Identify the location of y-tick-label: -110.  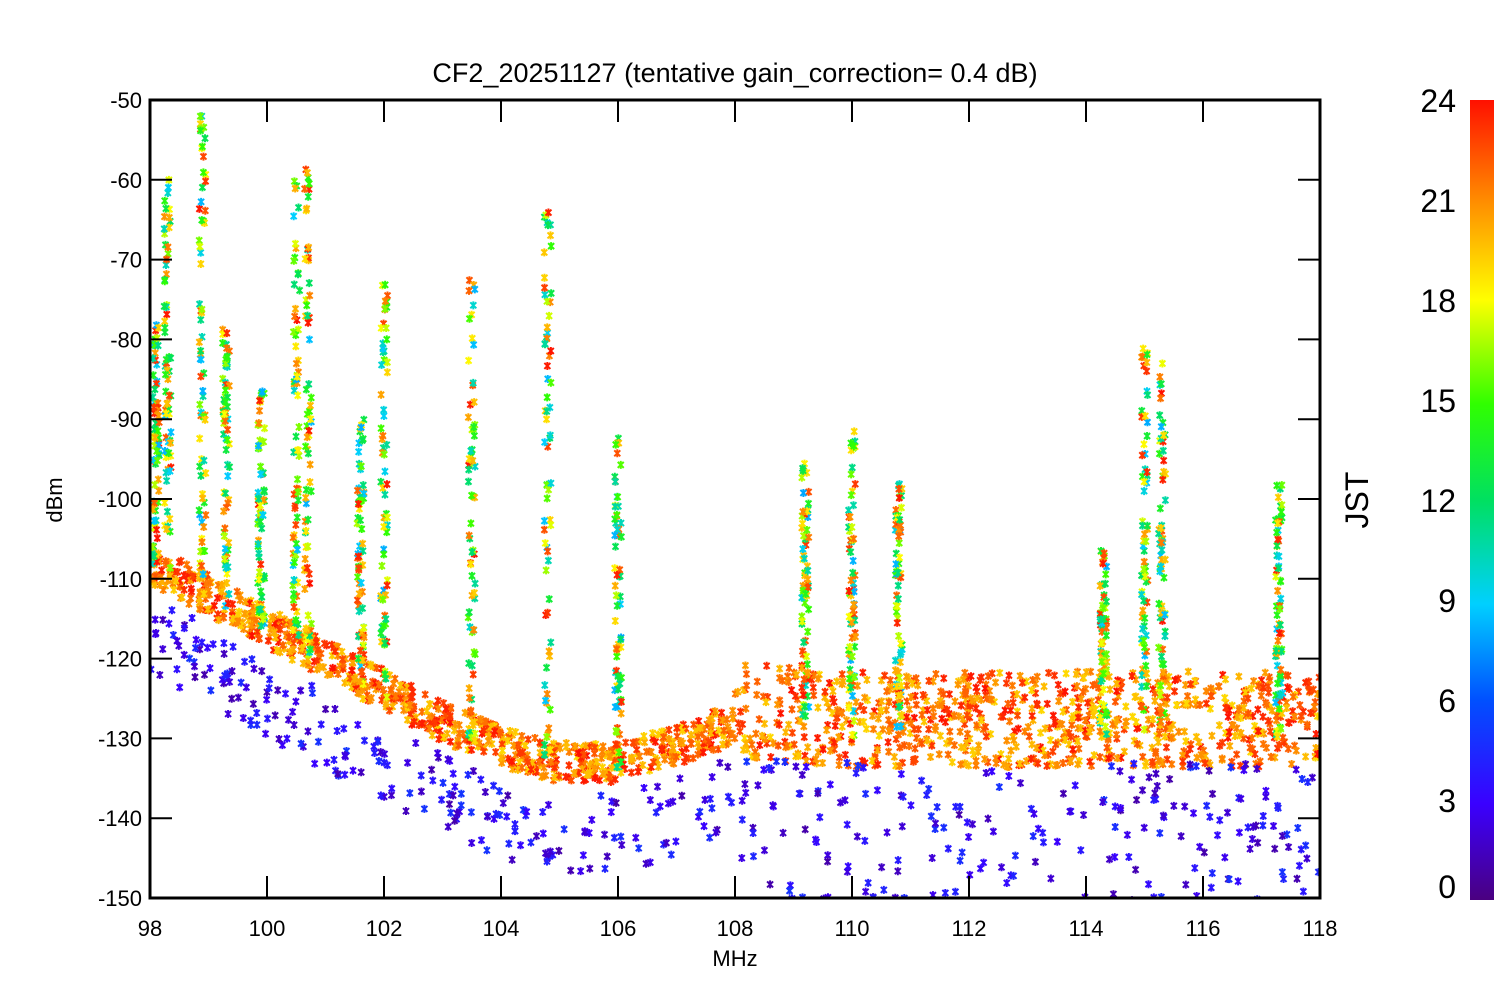
(121, 579).